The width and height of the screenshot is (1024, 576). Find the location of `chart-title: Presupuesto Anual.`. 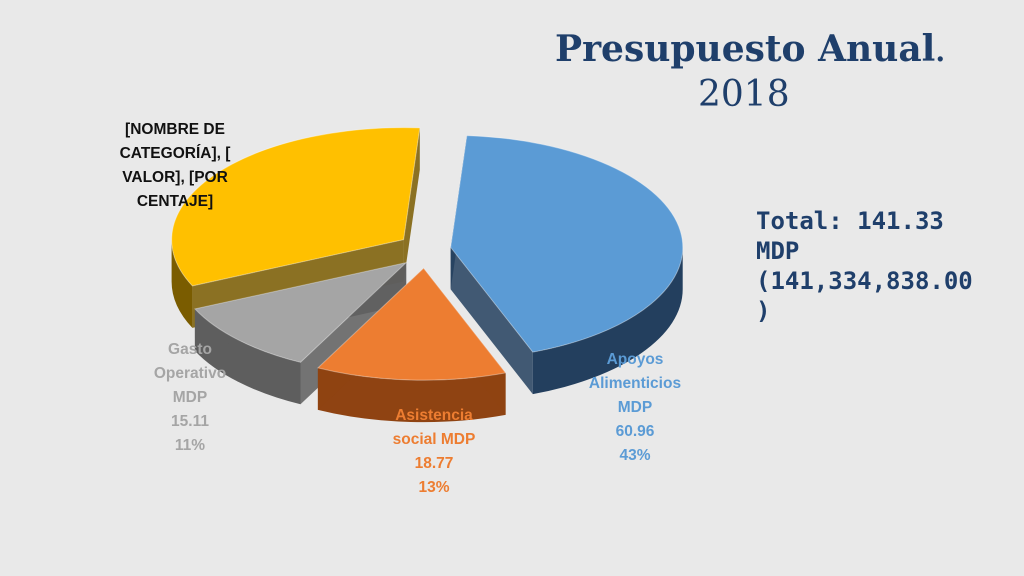

chart-title: Presupuesto Anual. is located at coordinates (750, 49).